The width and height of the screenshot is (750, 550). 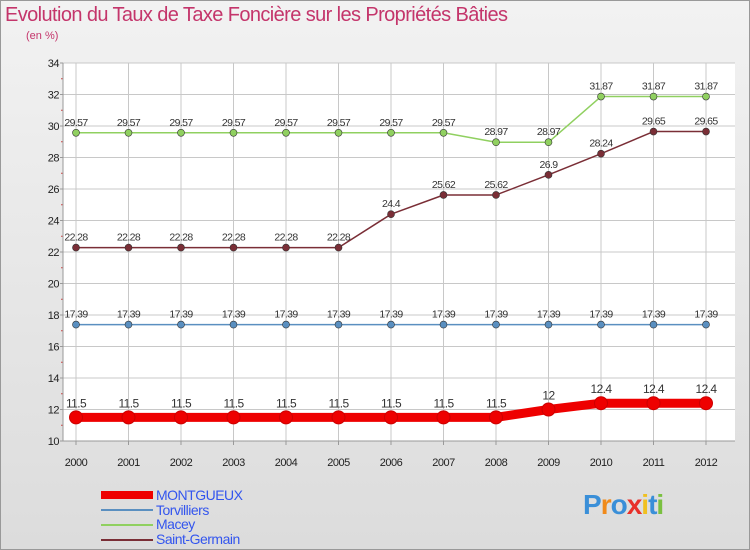 What do you see at coordinates (654, 122) in the screenshot?
I see `data-label-saint-germain: 29.65` at bounding box center [654, 122].